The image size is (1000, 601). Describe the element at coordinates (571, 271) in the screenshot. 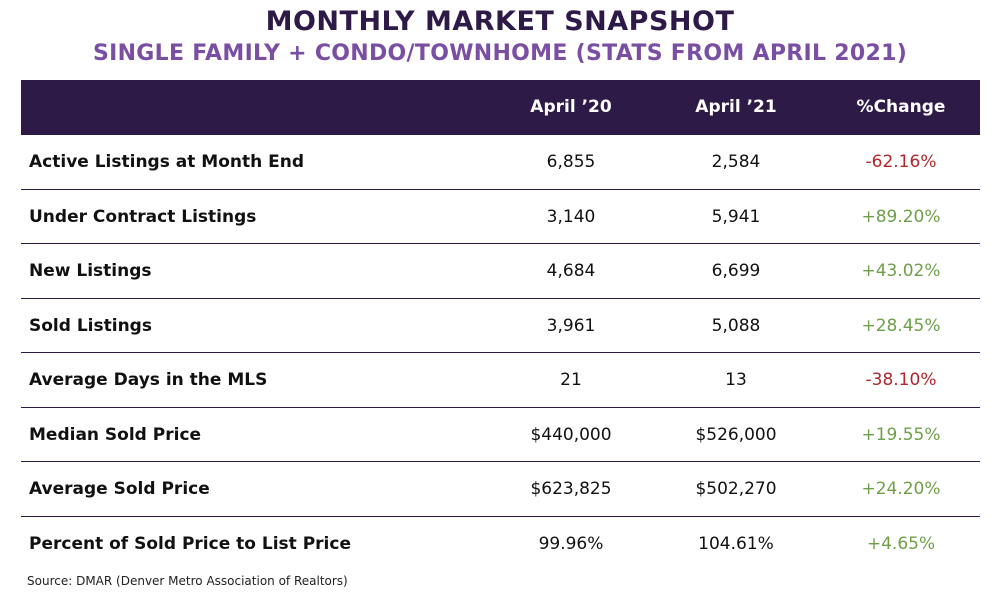

I see `value-april-20: 4,684` at that location.